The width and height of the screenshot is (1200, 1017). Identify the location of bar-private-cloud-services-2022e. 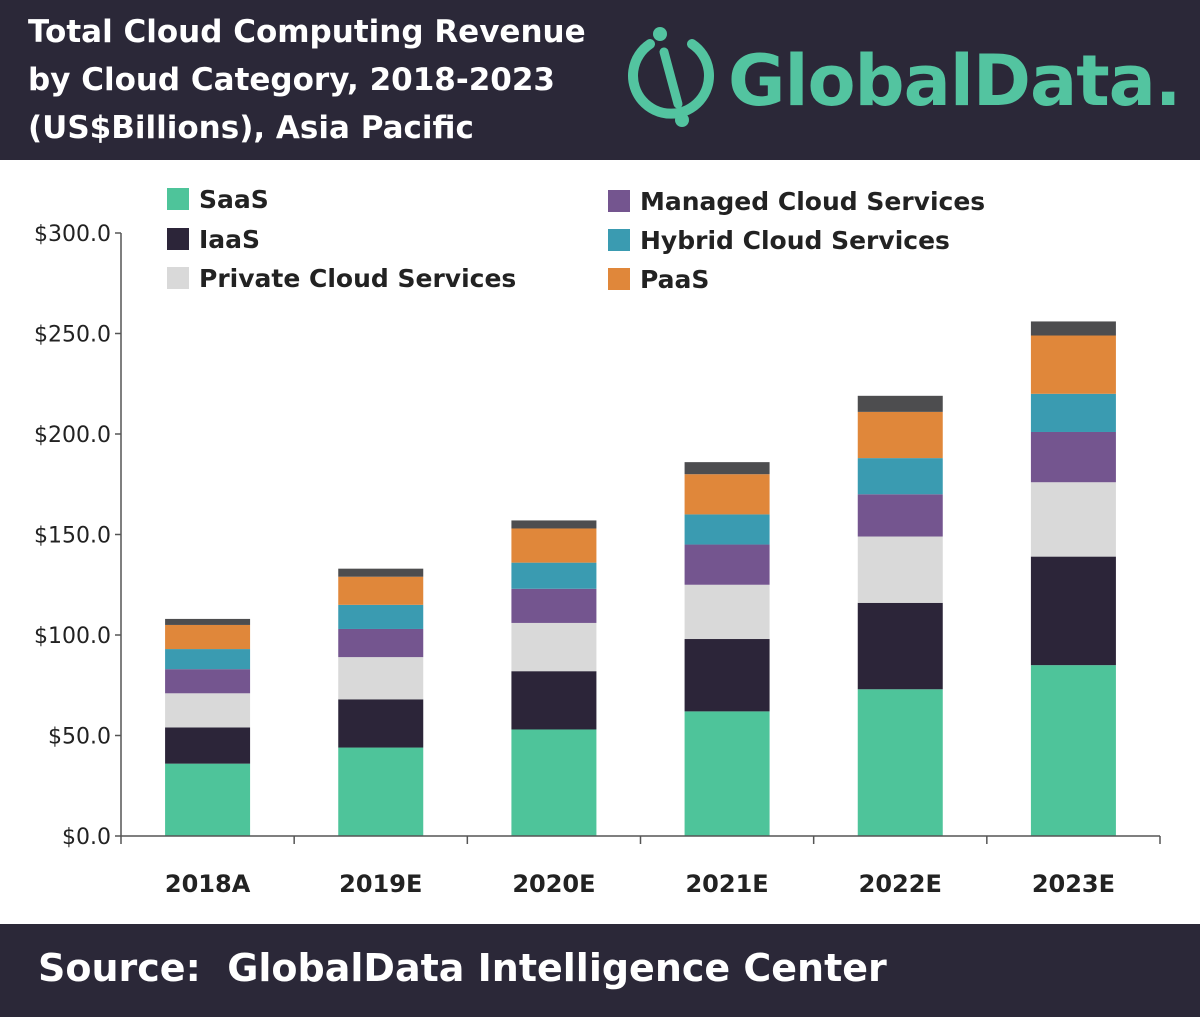
(900, 569).